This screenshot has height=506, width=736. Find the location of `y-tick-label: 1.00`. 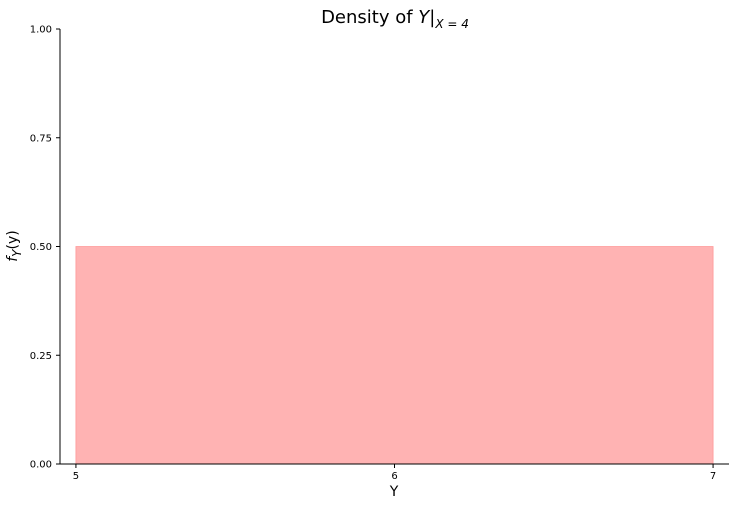

y-tick-label: 1.00 is located at coordinates (41, 30).